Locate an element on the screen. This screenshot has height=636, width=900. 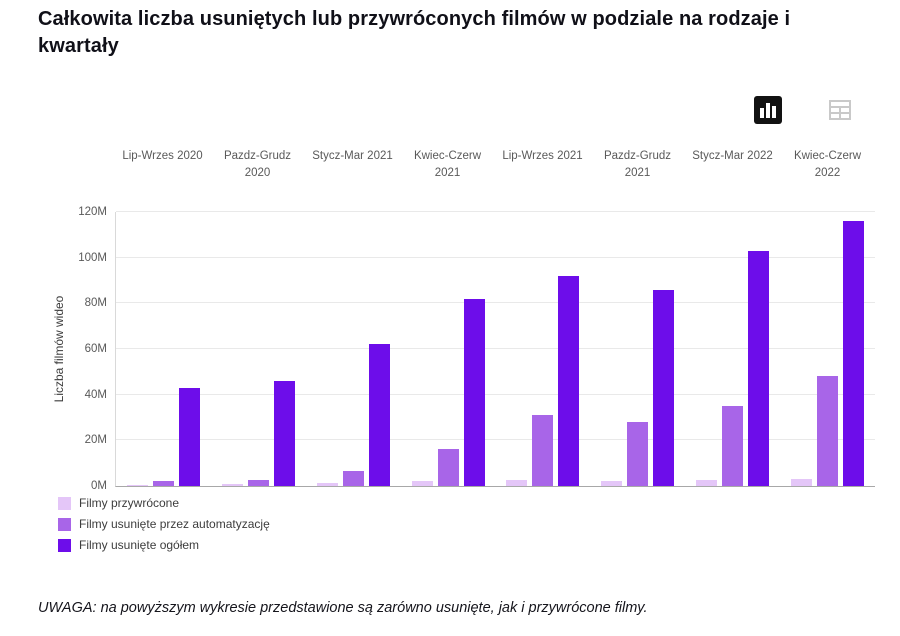
table-view-button is located at coordinates (840, 112).